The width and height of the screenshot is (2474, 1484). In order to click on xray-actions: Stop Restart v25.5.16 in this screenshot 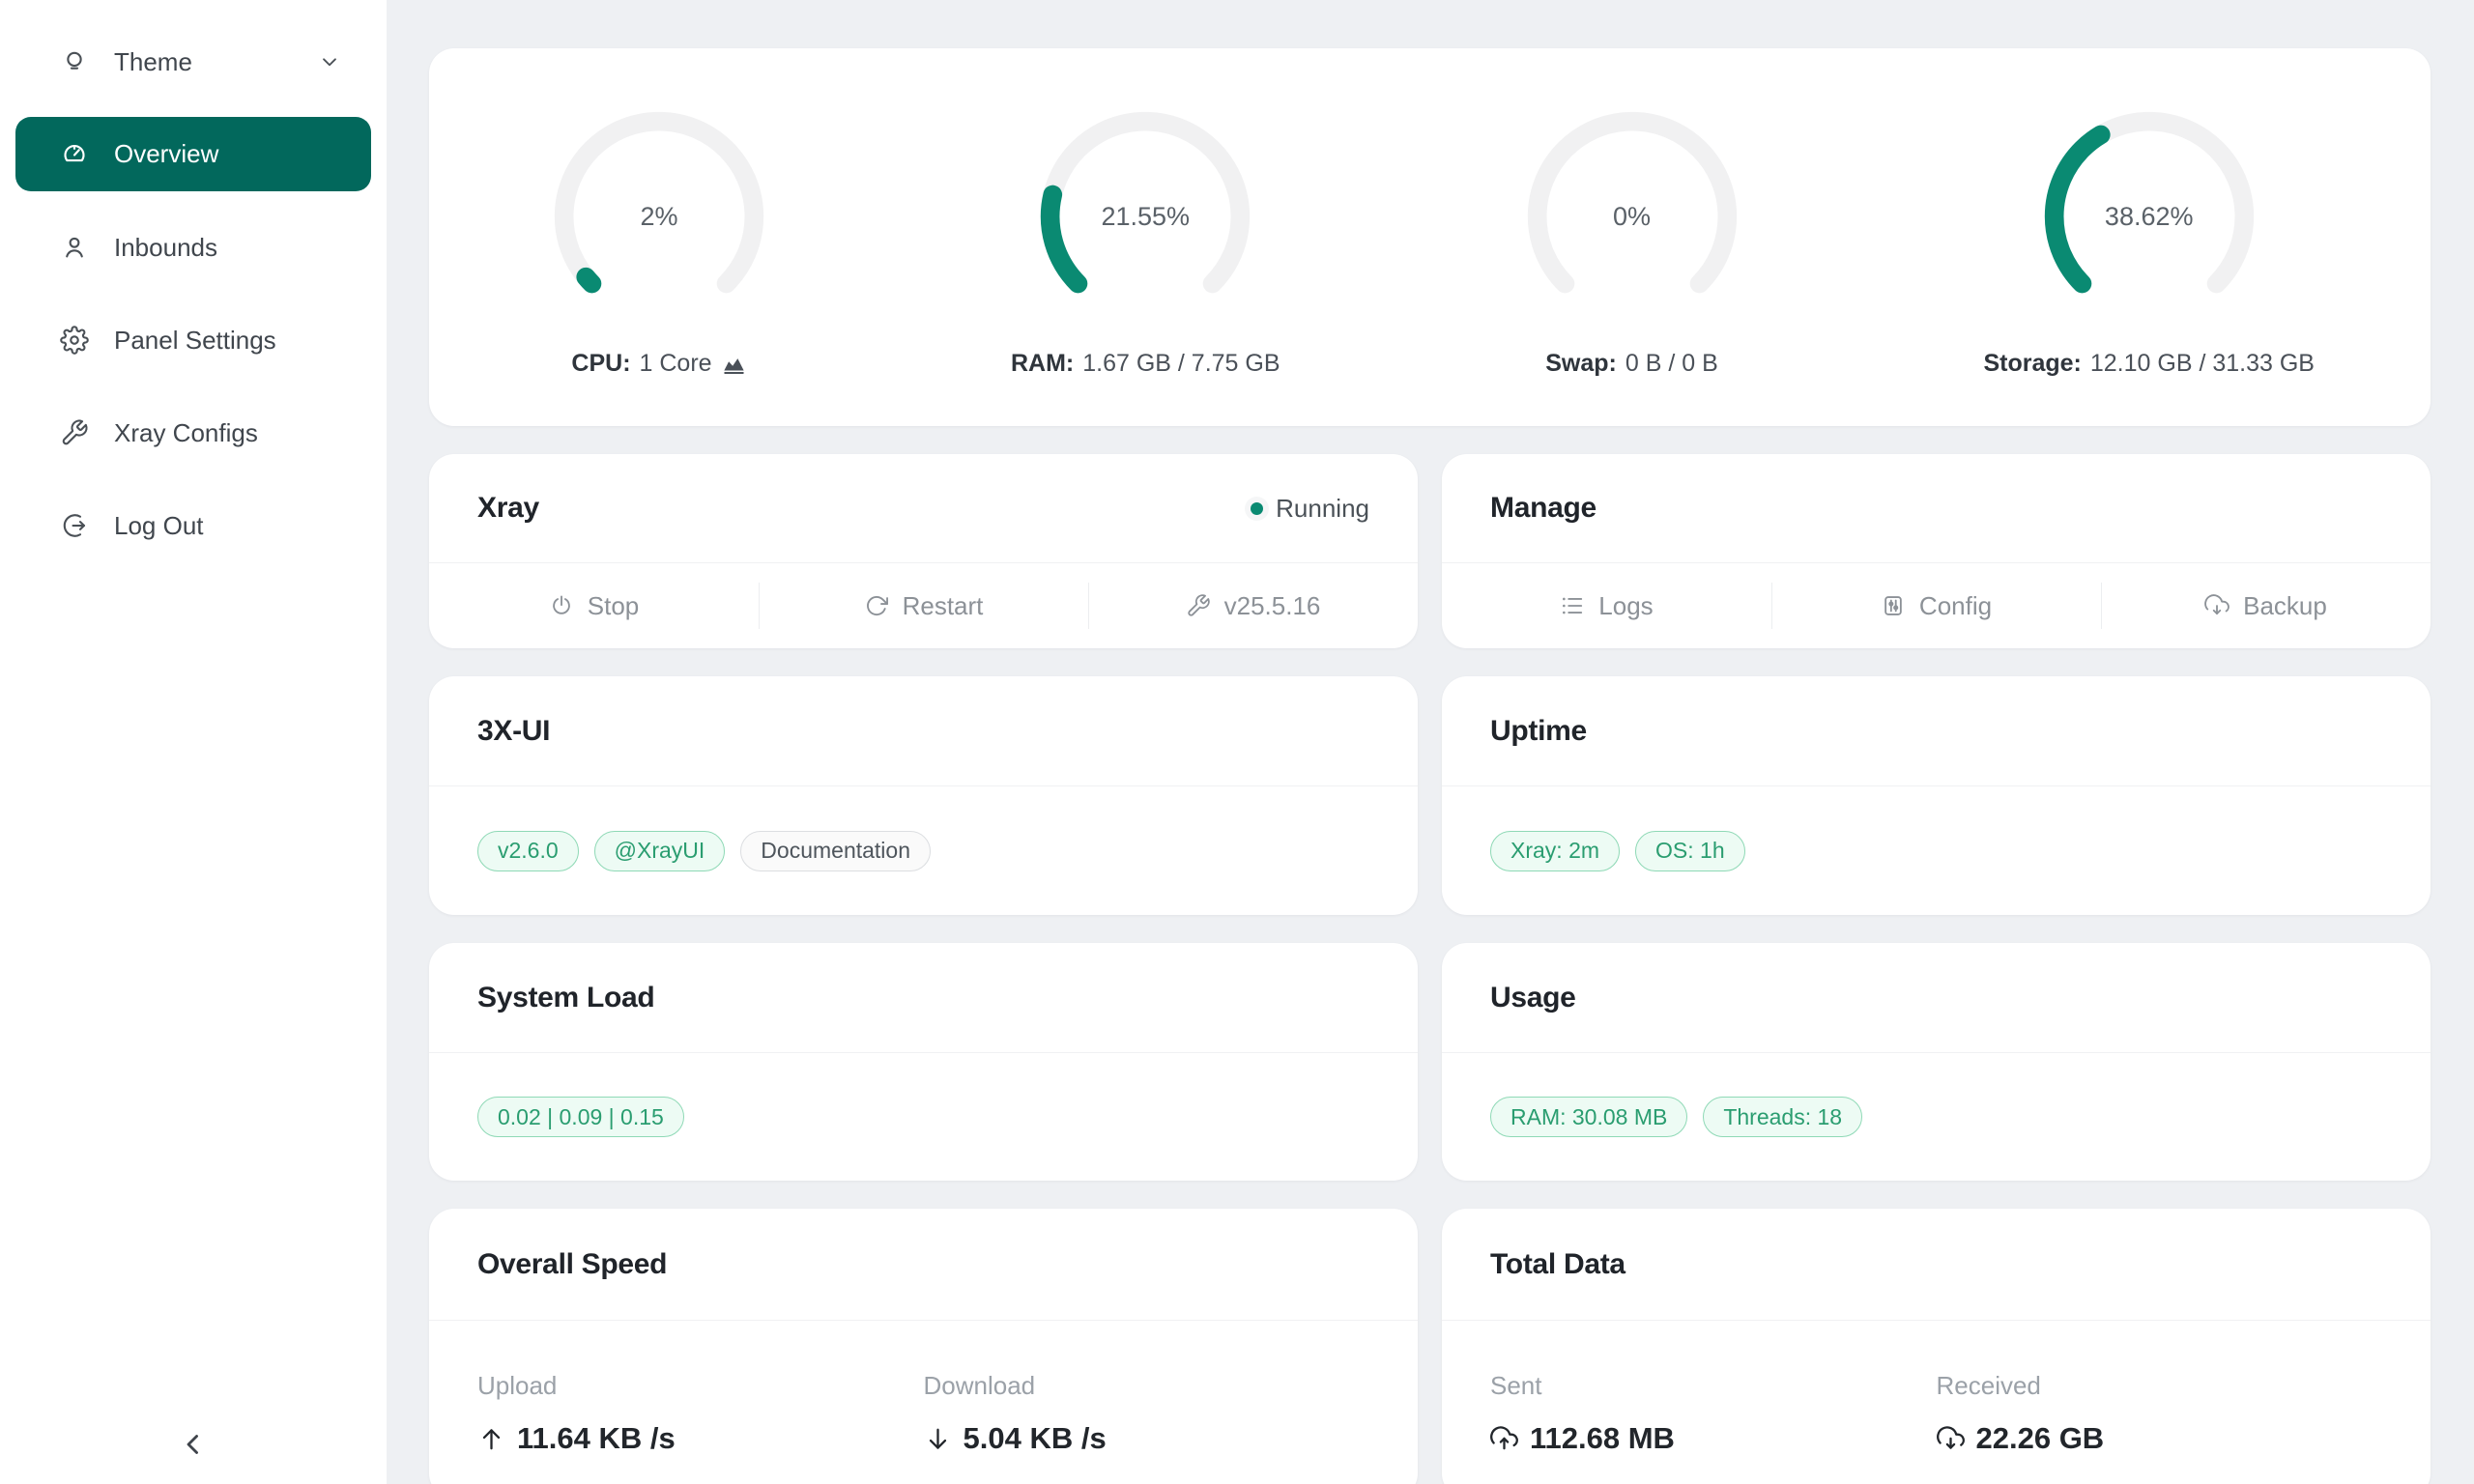, I will do `click(924, 605)`.